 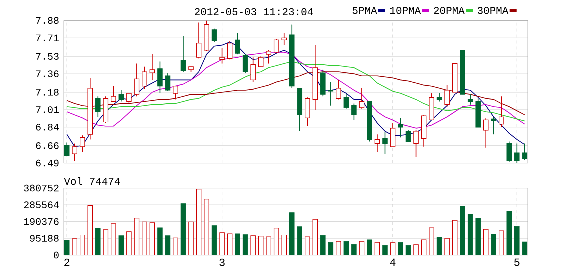 What do you see at coordinates (47, 163) in the screenshot?
I see `y-tick-label: 6.49` at bounding box center [47, 163].